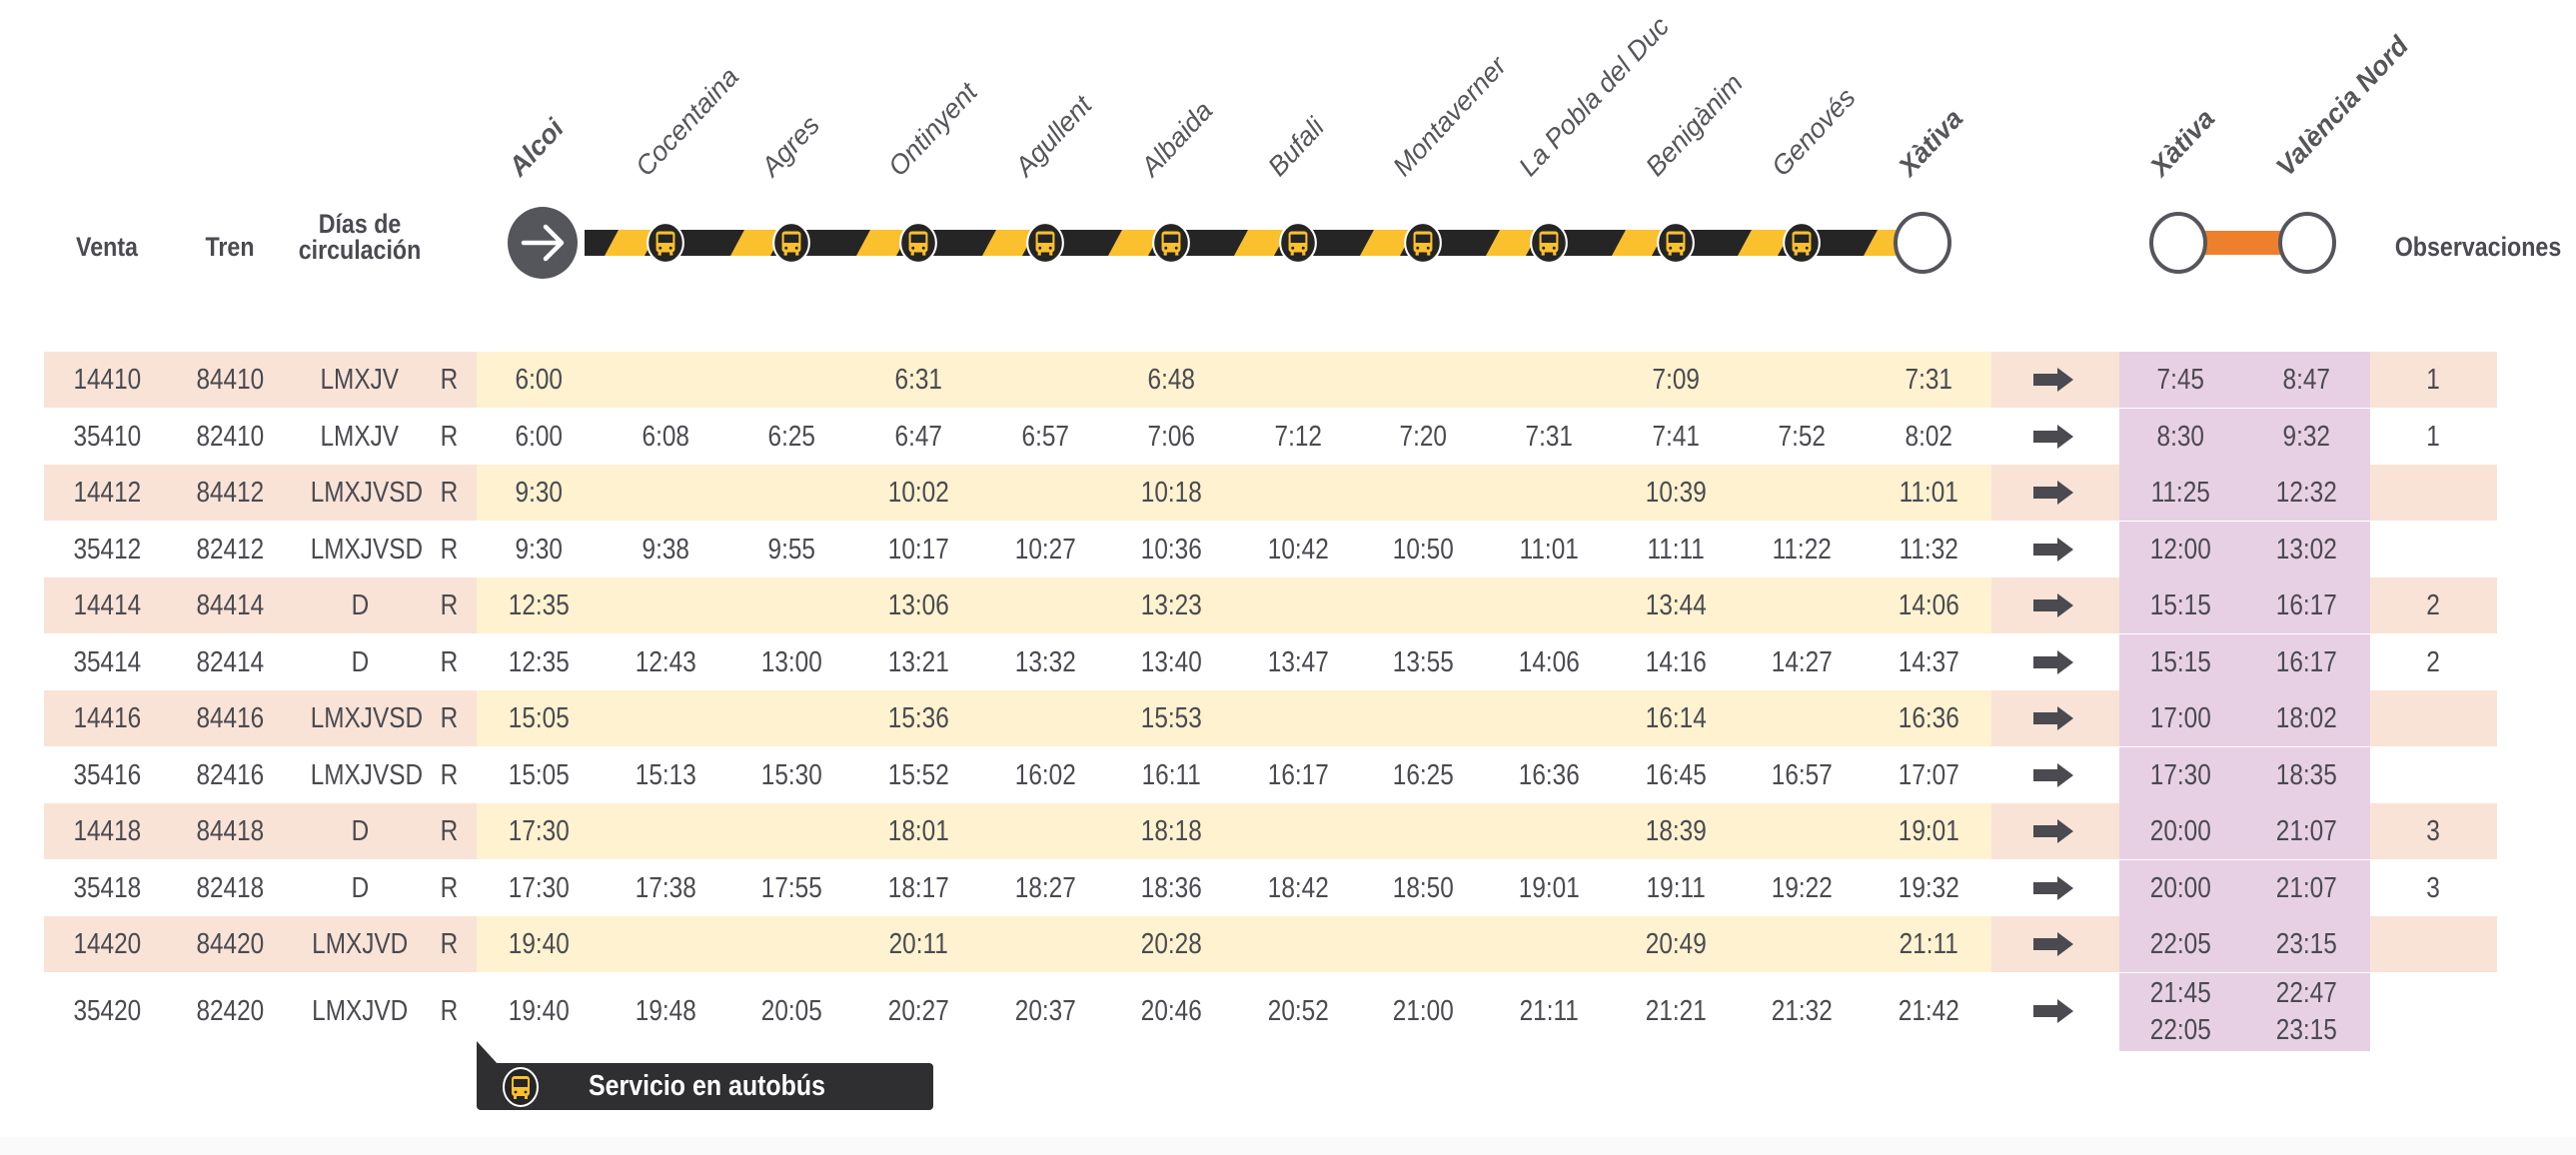  What do you see at coordinates (107, 888) in the screenshot?
I see `venta-cell: 35418` at bounding box center [107, 888].